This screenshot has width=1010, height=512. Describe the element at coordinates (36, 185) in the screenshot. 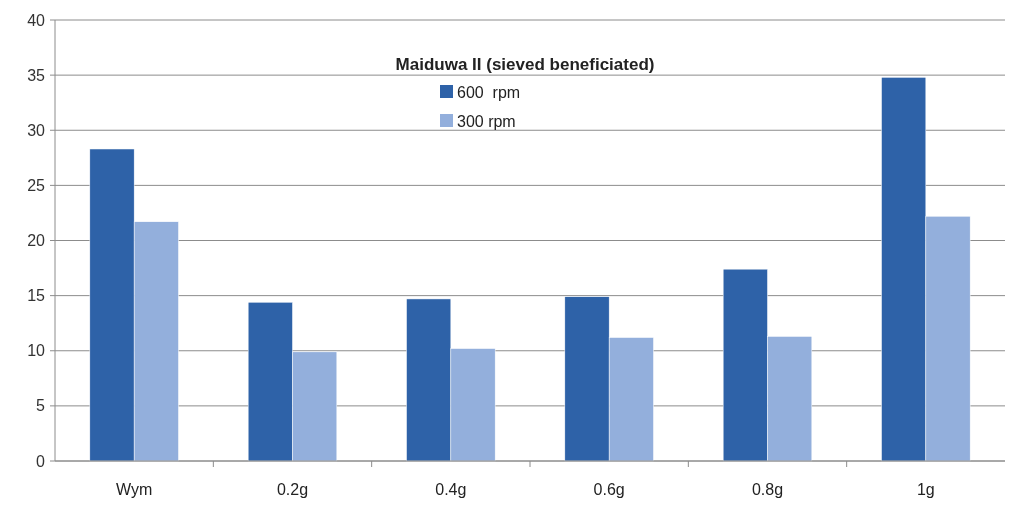

I see `y-tick-label: 25` at that location.